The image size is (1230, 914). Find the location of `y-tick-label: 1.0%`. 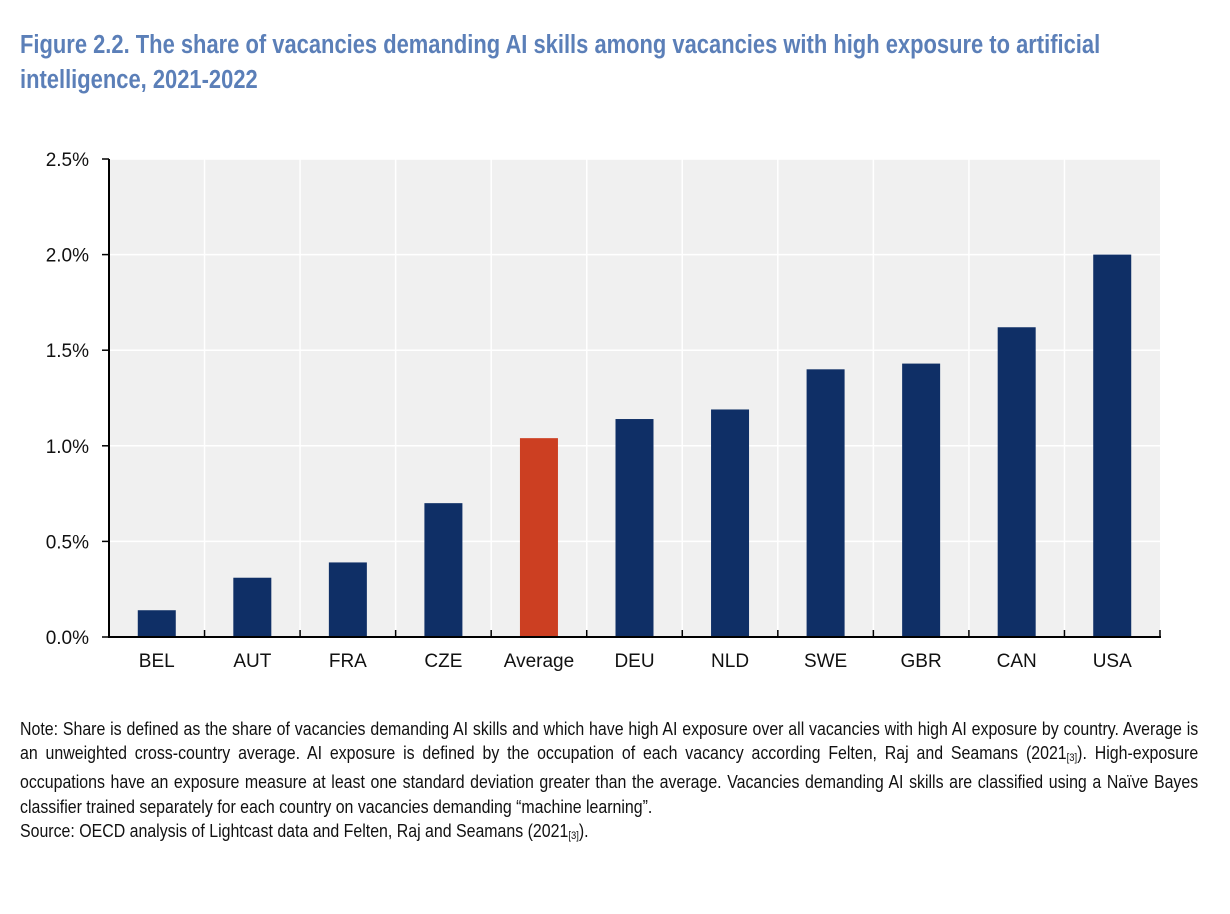

y-tick-label: 1.0% is located at coordinates (67, 447).